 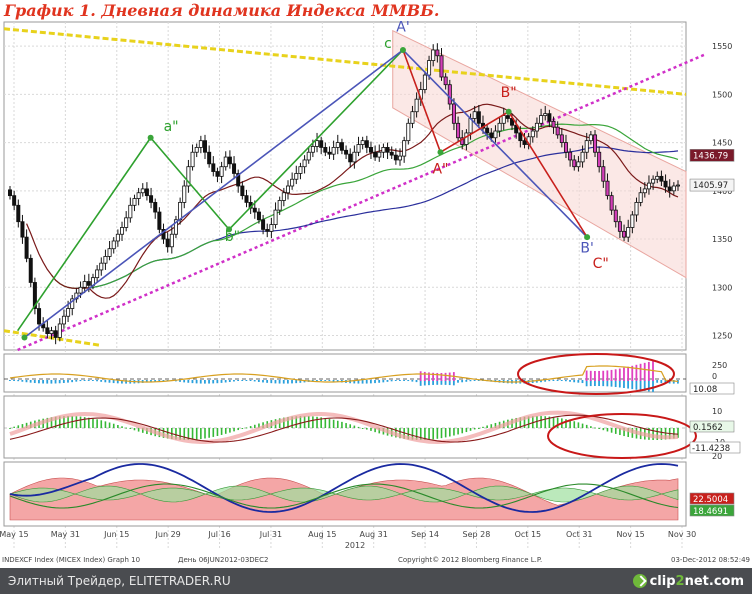 What do you see at coordinates (722, 336) in the screenshot?
I see `y-tick-label: 1250` at bounding box center [722, 336].